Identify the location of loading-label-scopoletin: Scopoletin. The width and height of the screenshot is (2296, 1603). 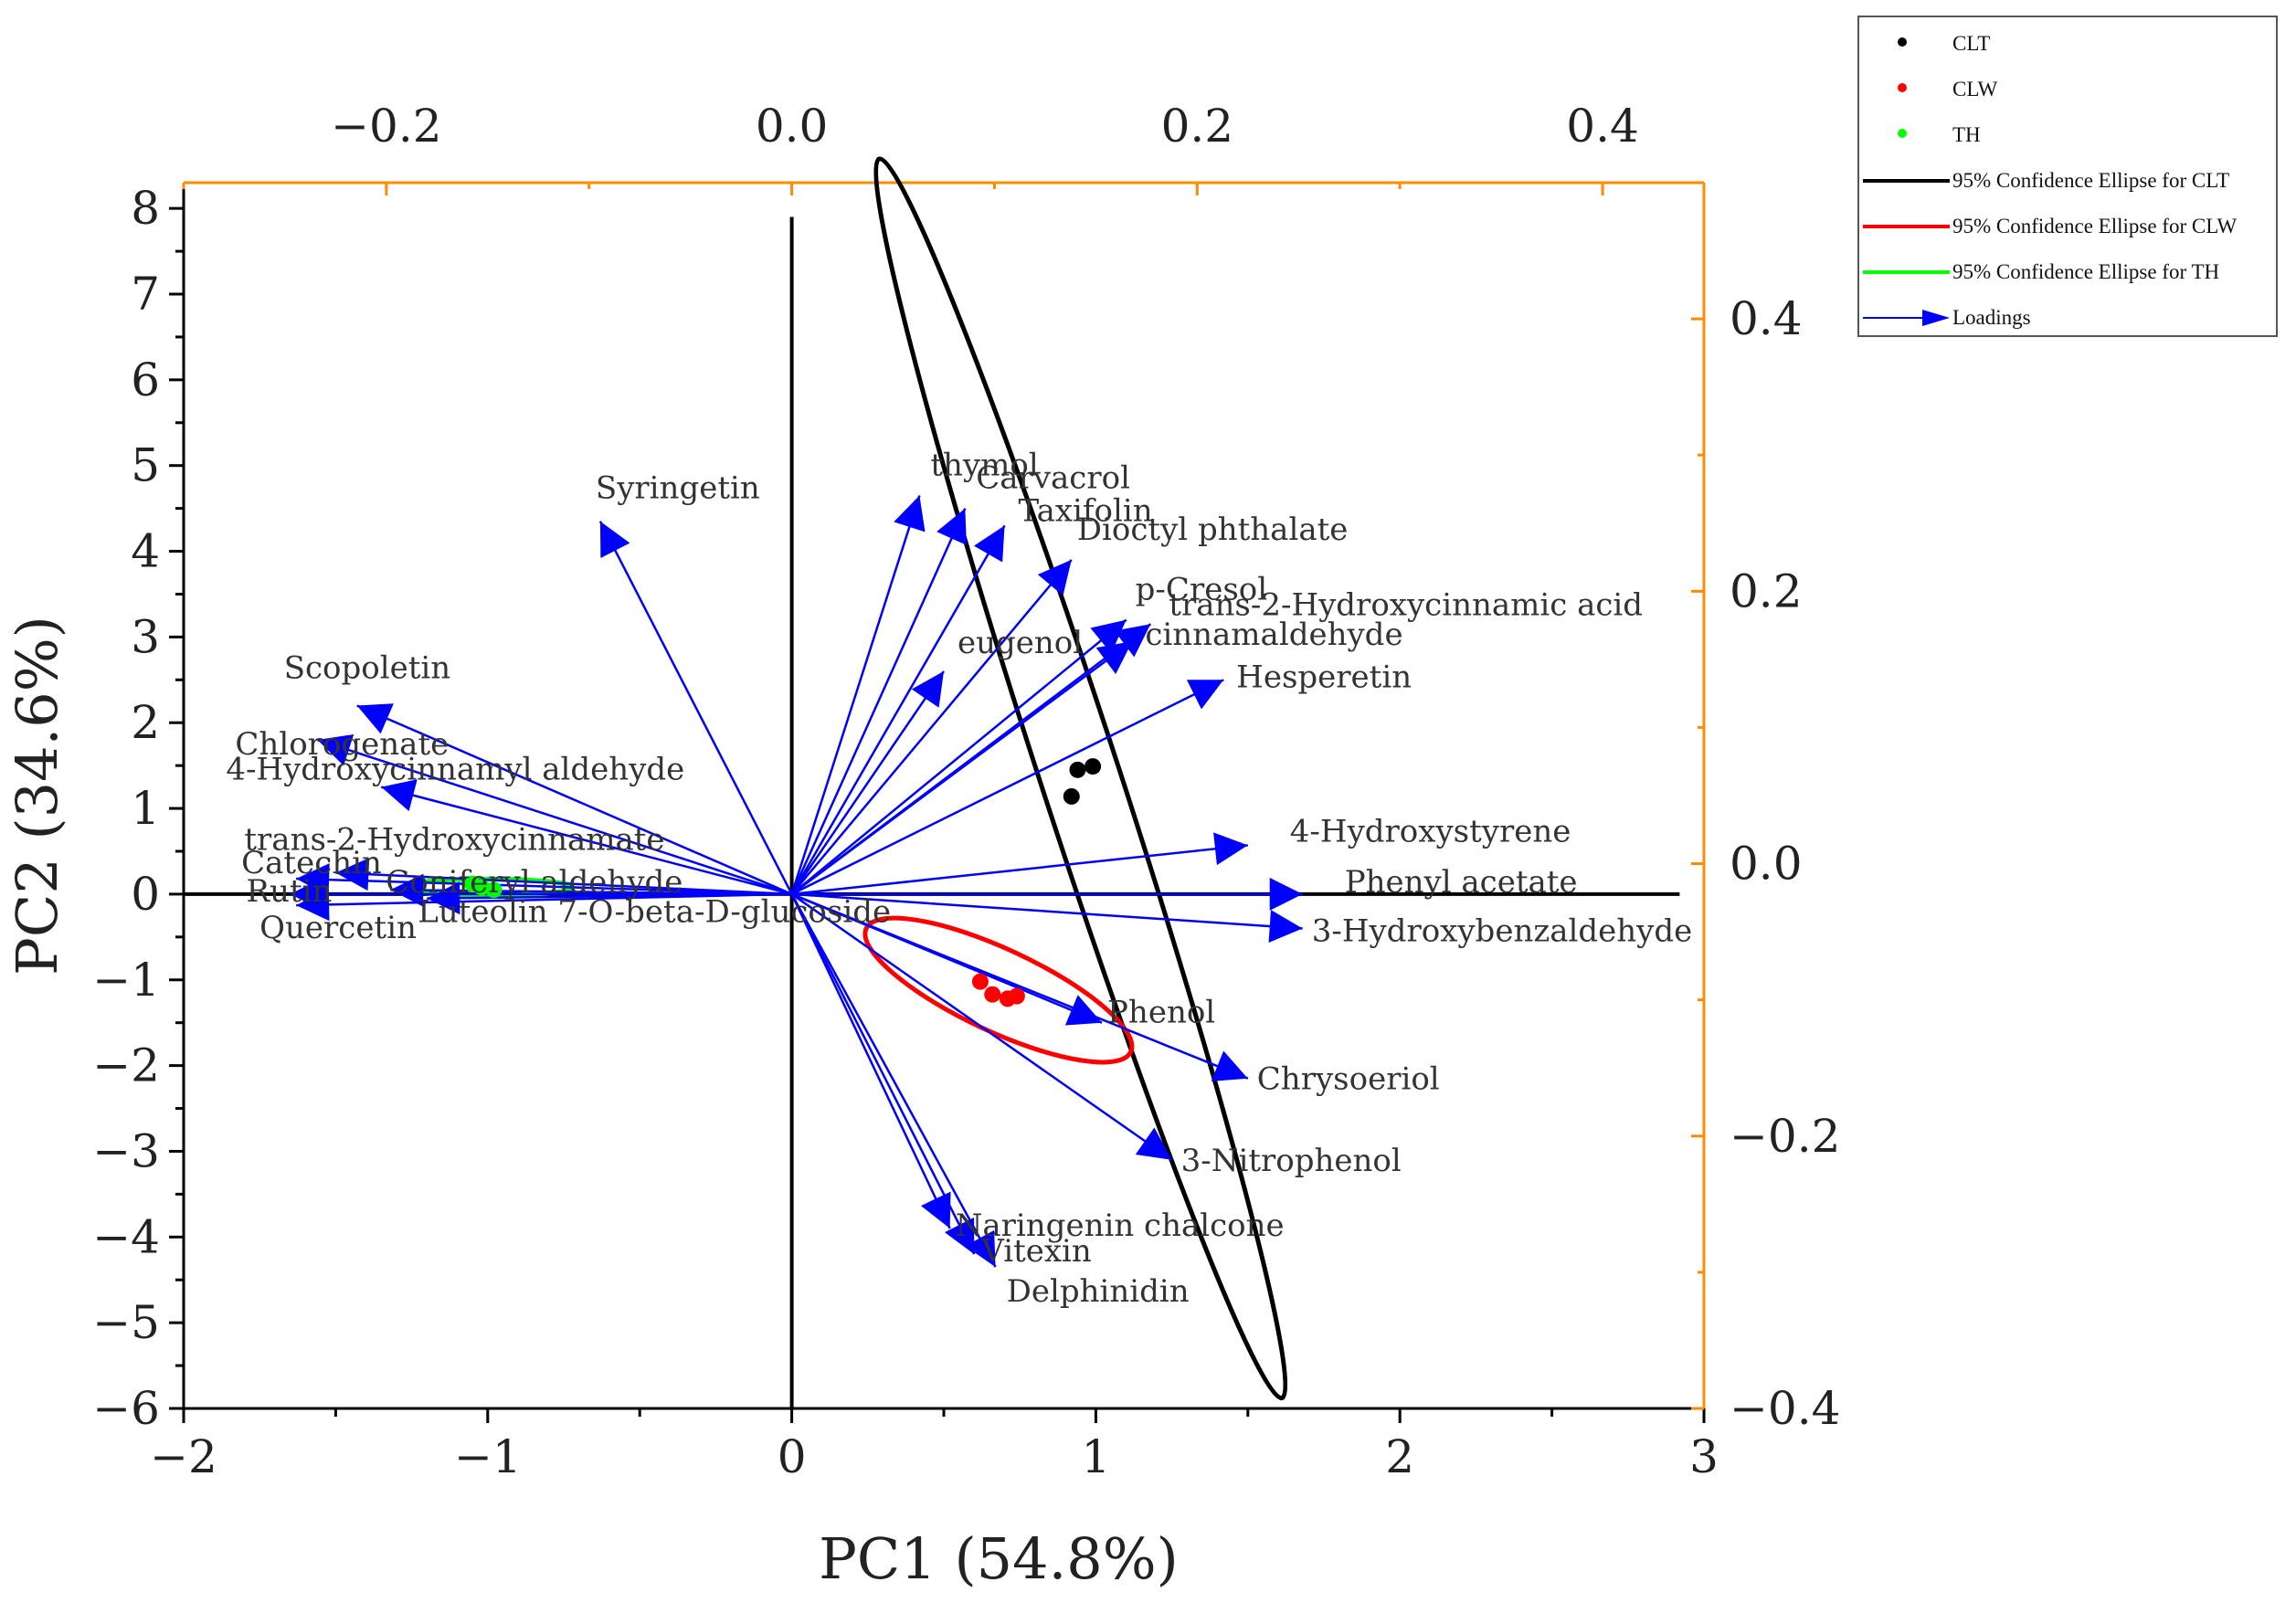
(367, 667).